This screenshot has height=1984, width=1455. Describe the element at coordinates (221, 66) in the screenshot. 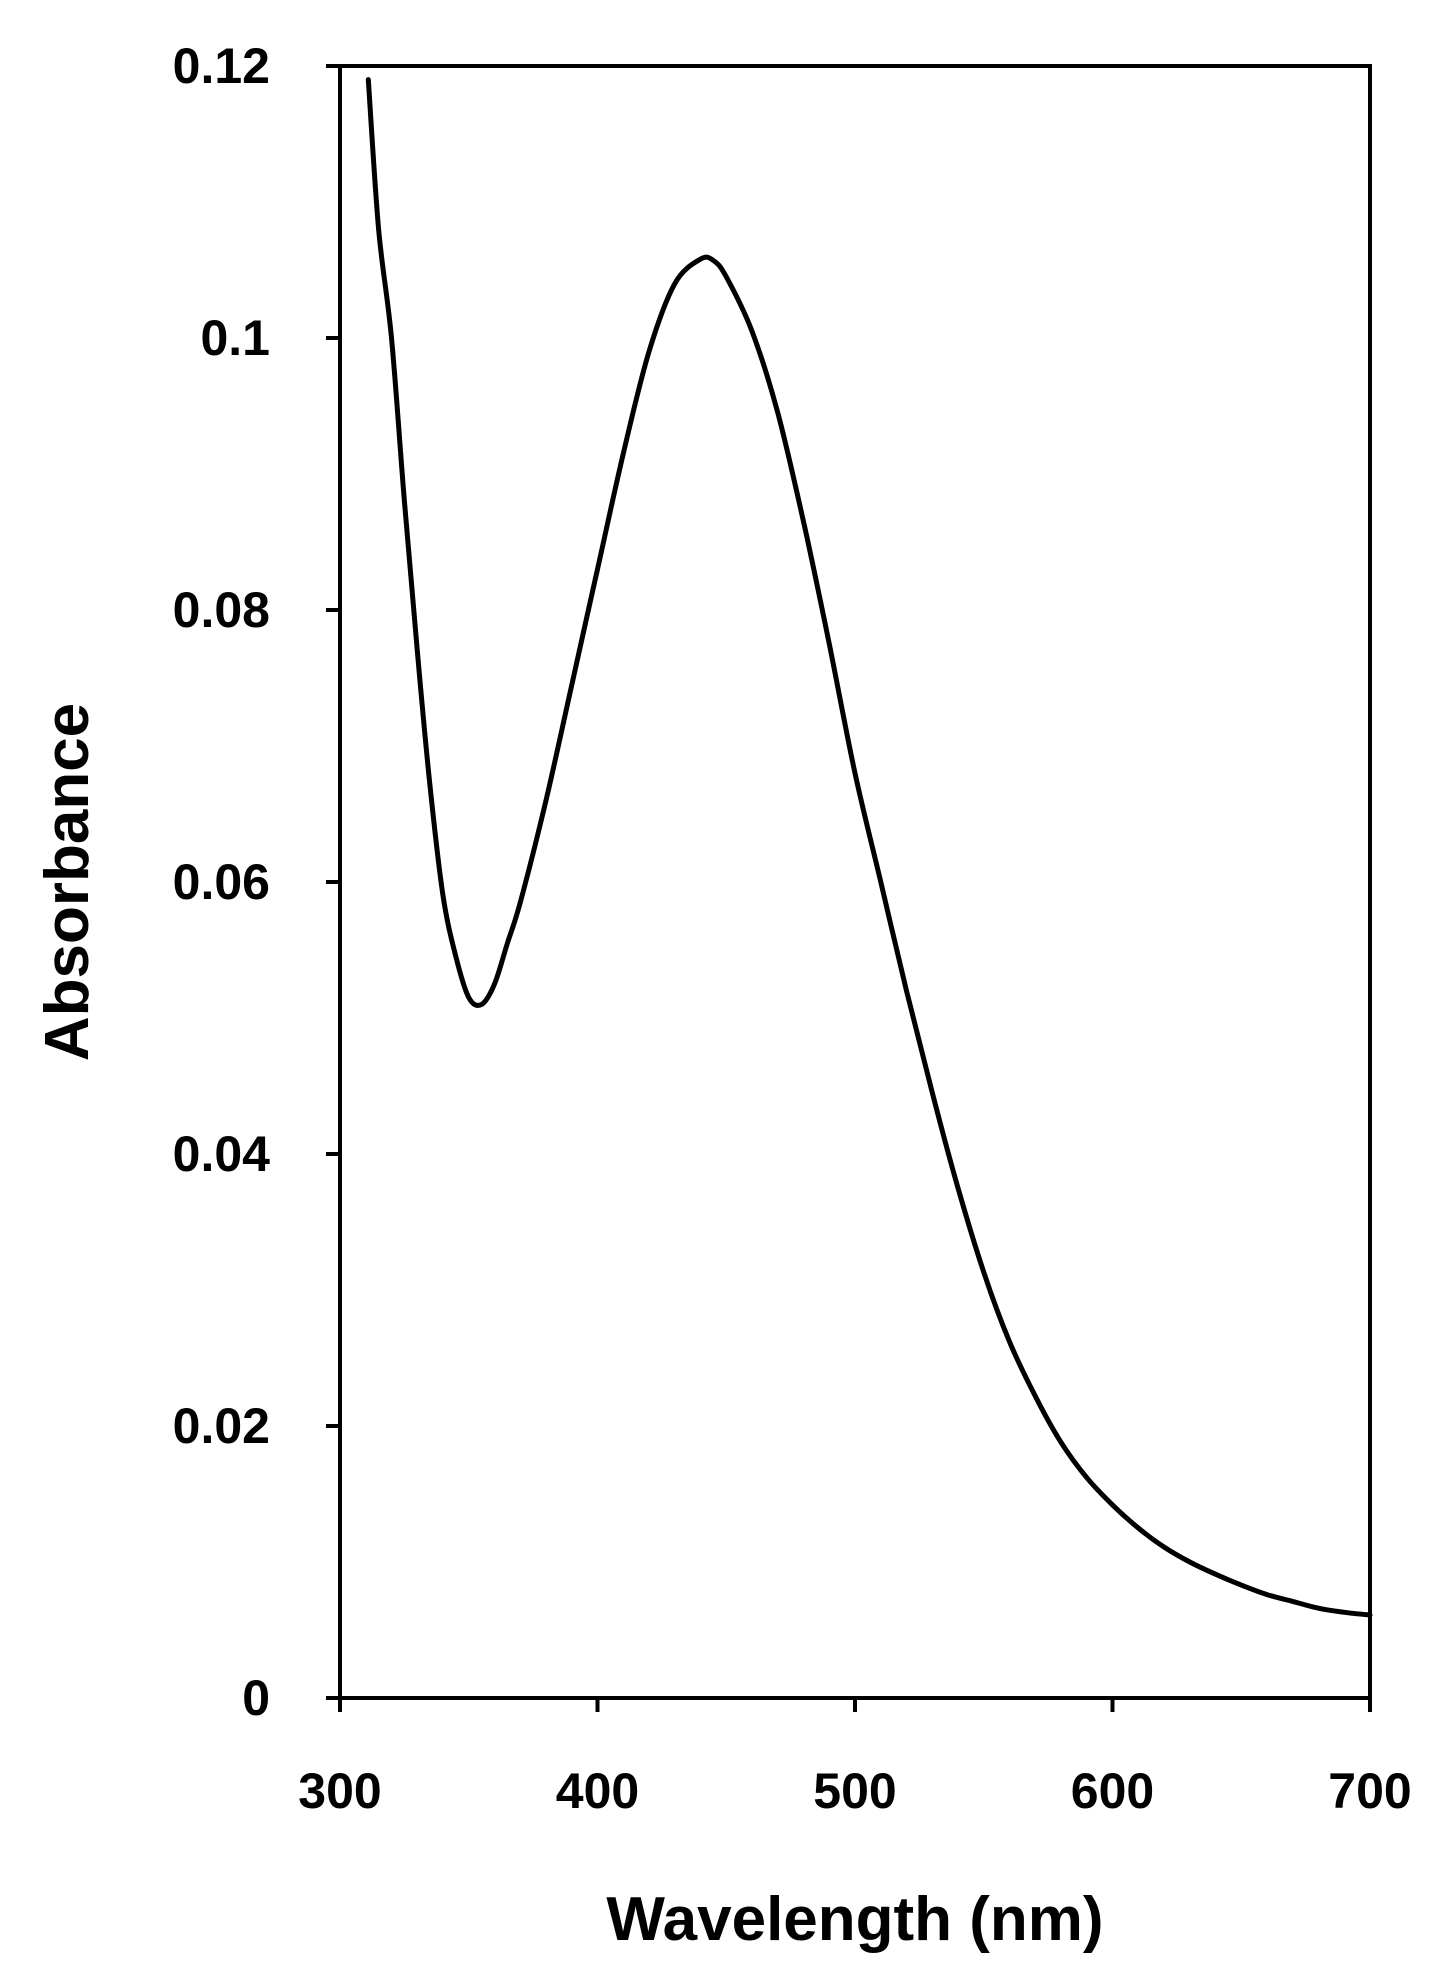

I see `y-tick-label: 0.12` at that location.